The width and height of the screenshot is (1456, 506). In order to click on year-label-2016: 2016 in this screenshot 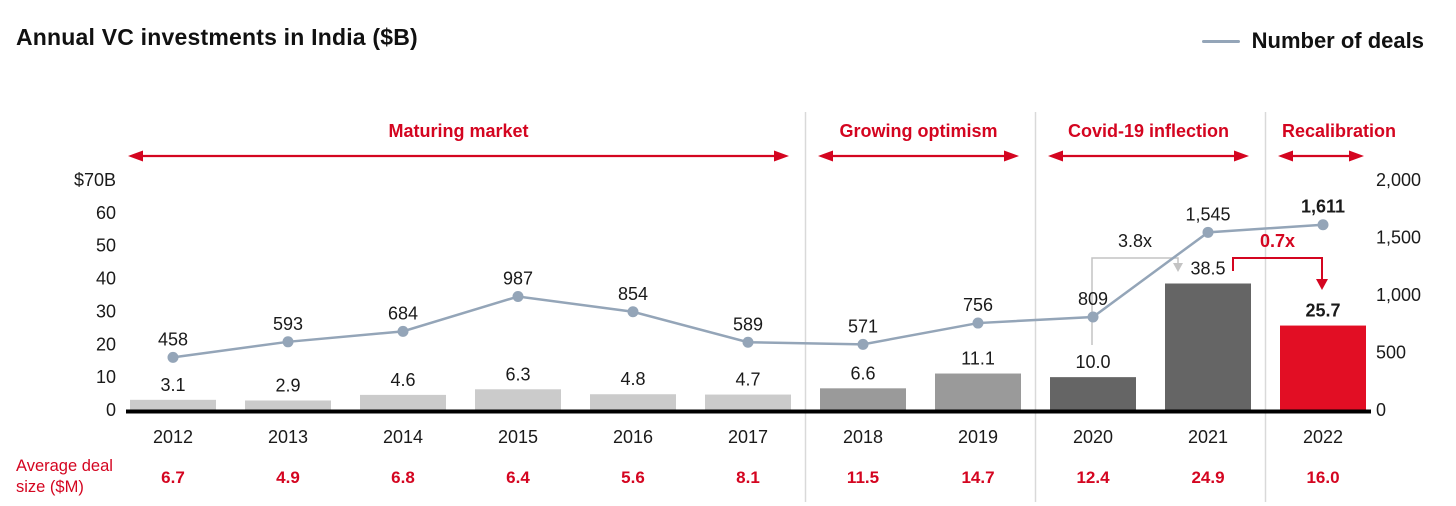, I will do `click(633, 437)`.